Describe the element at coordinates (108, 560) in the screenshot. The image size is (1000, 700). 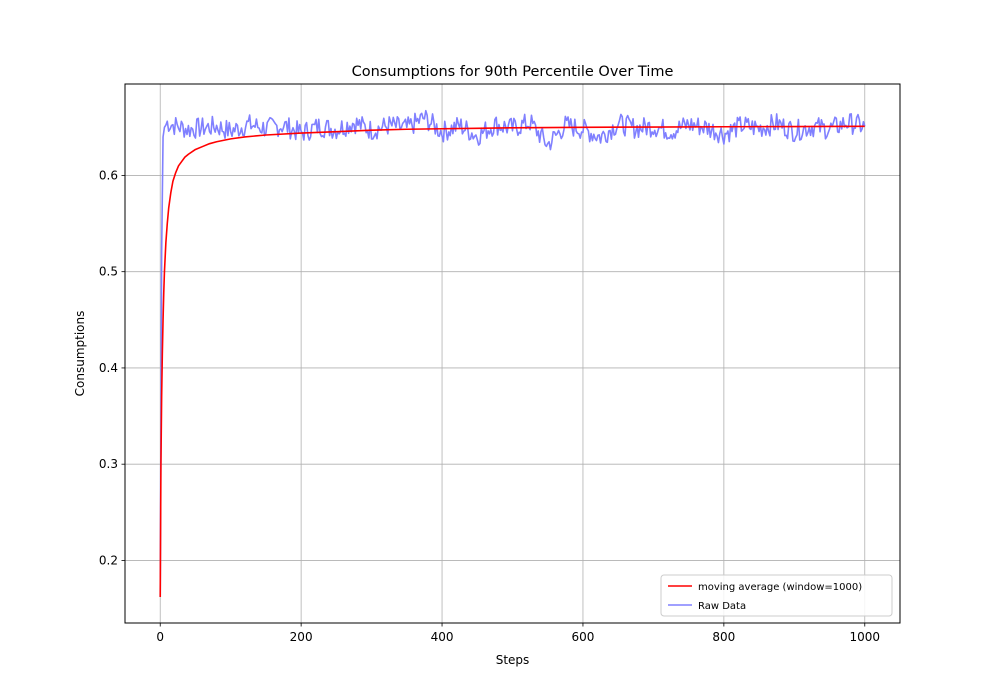
I see `y-tick-label: 0.2` at that location.